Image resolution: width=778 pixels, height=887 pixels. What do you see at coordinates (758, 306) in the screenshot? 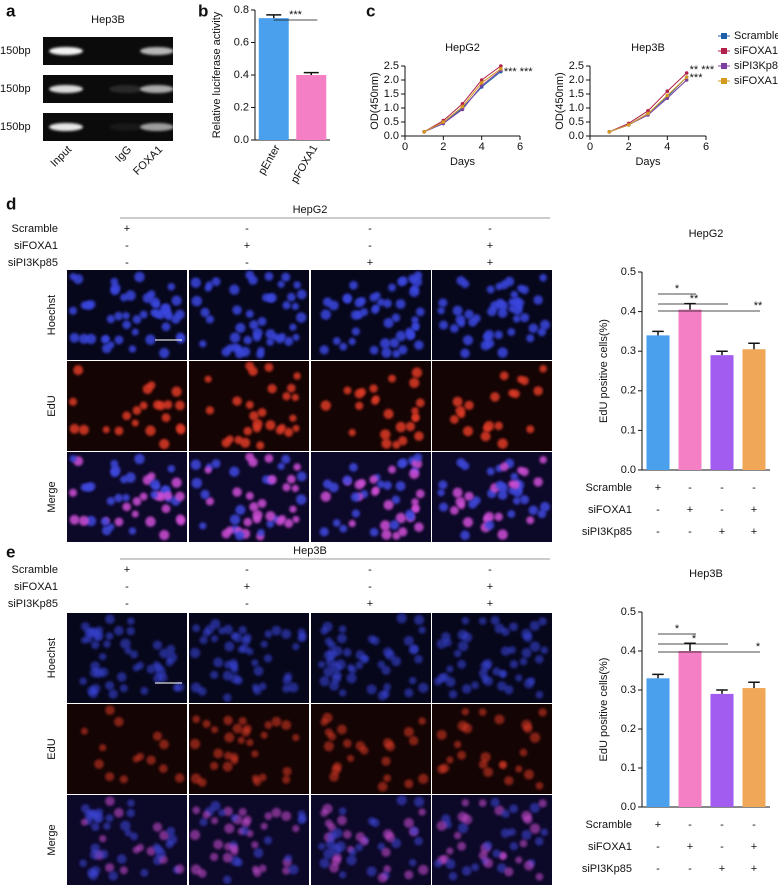
I see `significance-label: **` at bounding box center [758, 306].